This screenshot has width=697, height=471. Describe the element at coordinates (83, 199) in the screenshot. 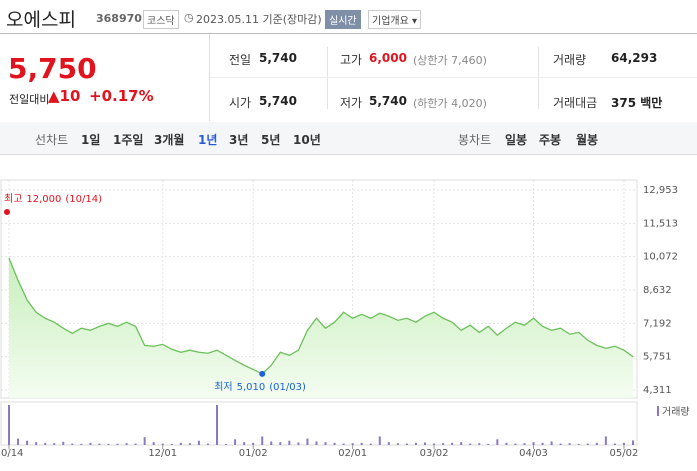

I see `extreme-date: (10/14)` at that location.